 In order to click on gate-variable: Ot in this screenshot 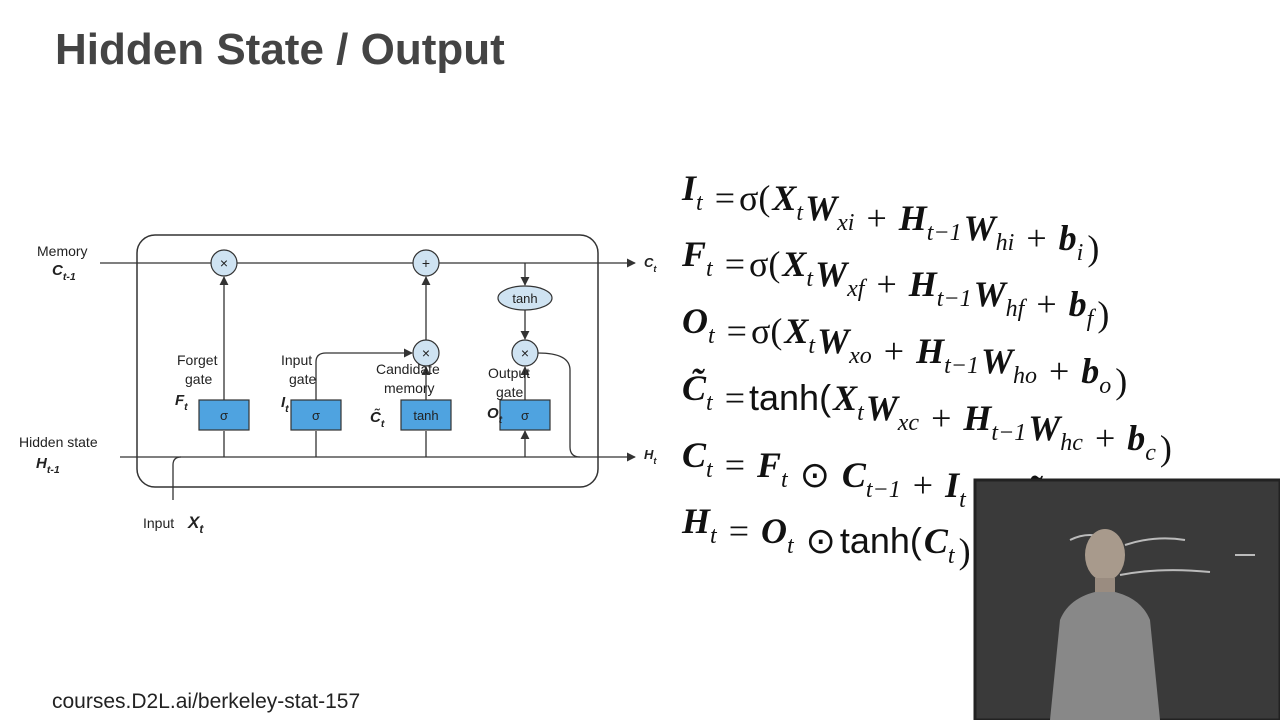, I will do `click(495, 415)`.